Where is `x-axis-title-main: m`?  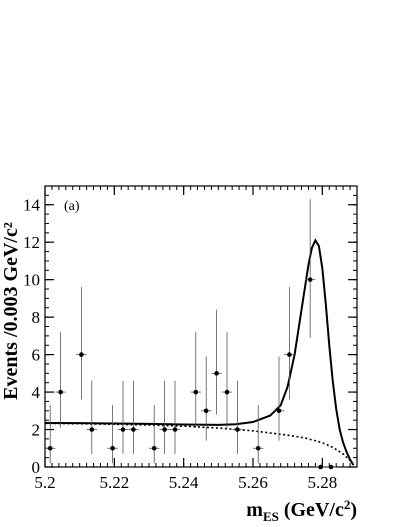 x-axis-title-main: m is located at coordinates (254, 510).